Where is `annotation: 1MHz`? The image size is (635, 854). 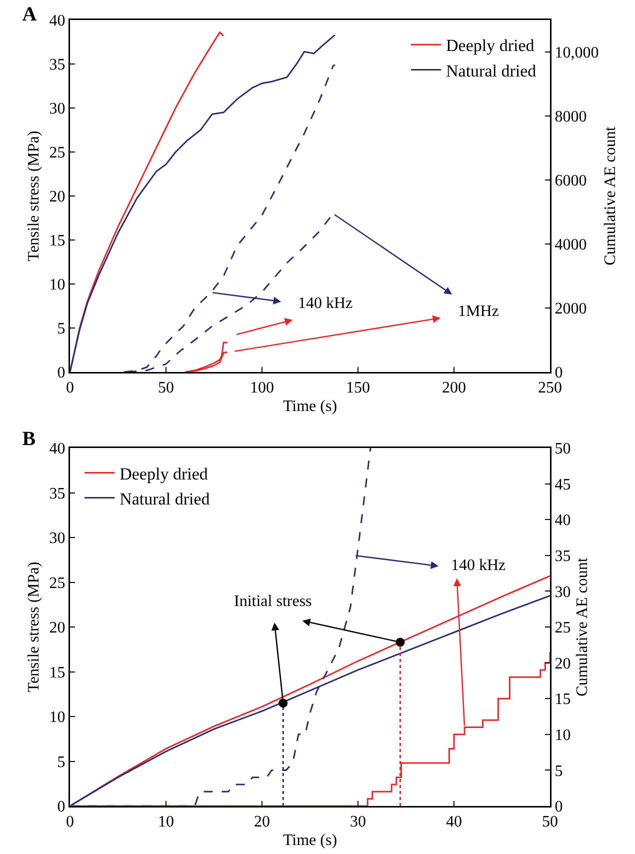
annotation: 1MHz is located at coordinates (478, 311).